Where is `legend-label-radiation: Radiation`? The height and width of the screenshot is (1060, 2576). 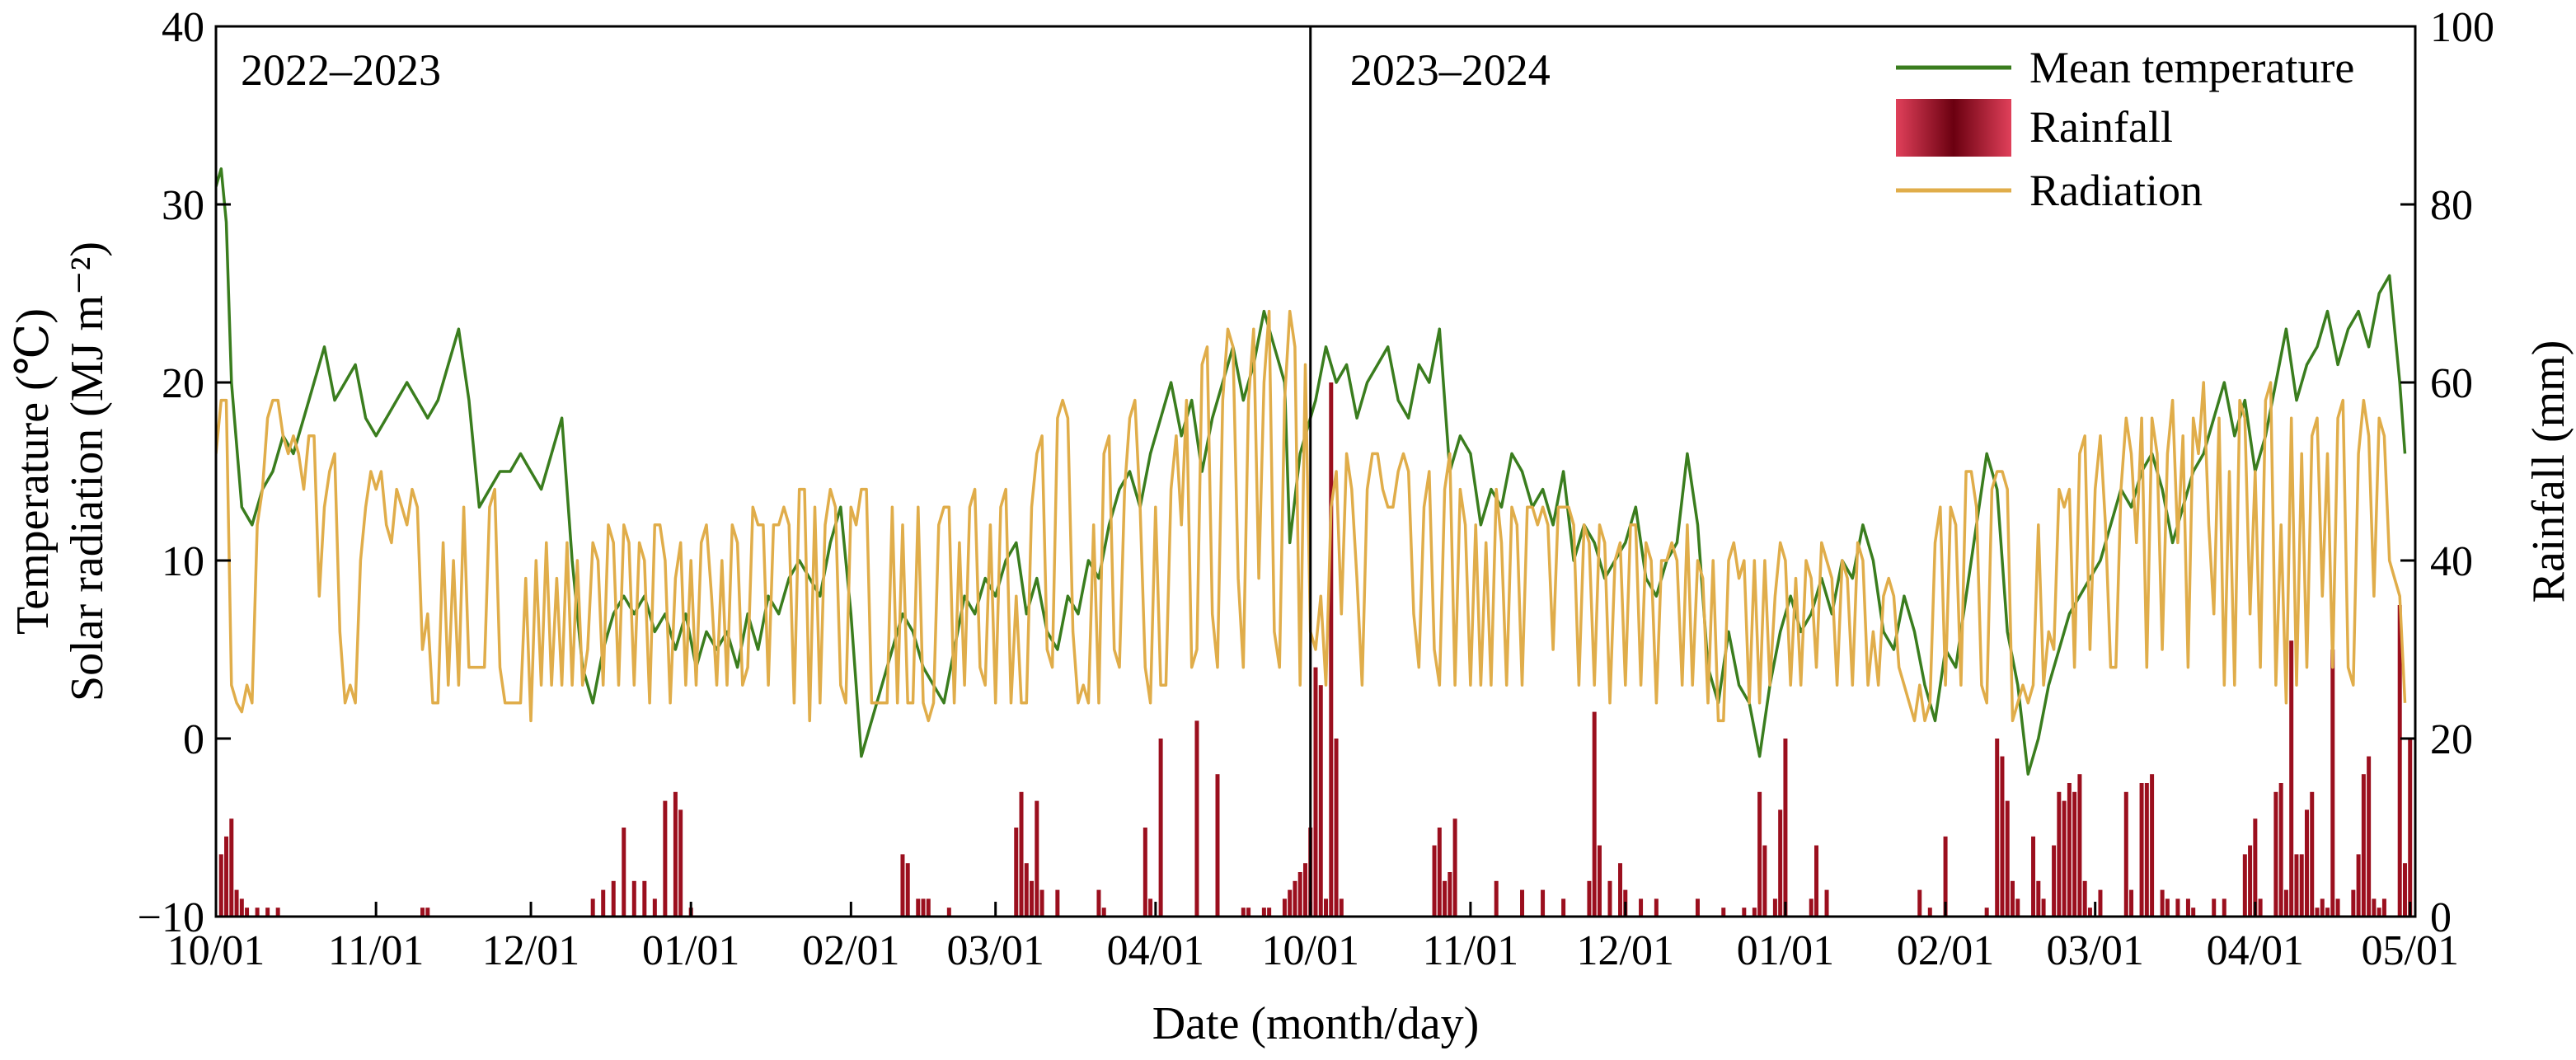 legend-label-radiation: Radiation is located at coordinates (2116, 190).